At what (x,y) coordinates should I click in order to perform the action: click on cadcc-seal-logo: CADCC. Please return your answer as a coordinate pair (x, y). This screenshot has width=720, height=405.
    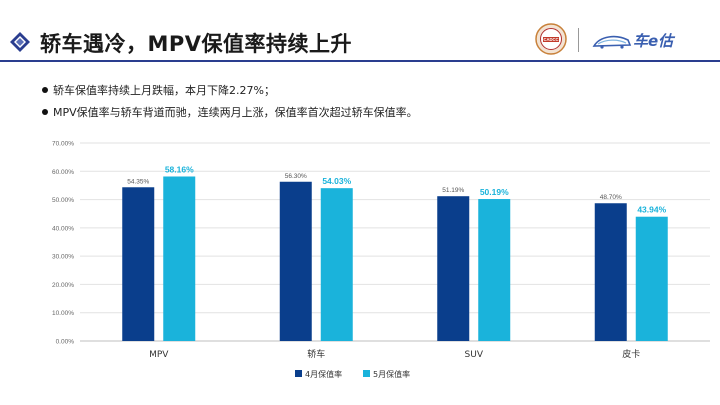
    Looking at the image, I should click on (551, 39).